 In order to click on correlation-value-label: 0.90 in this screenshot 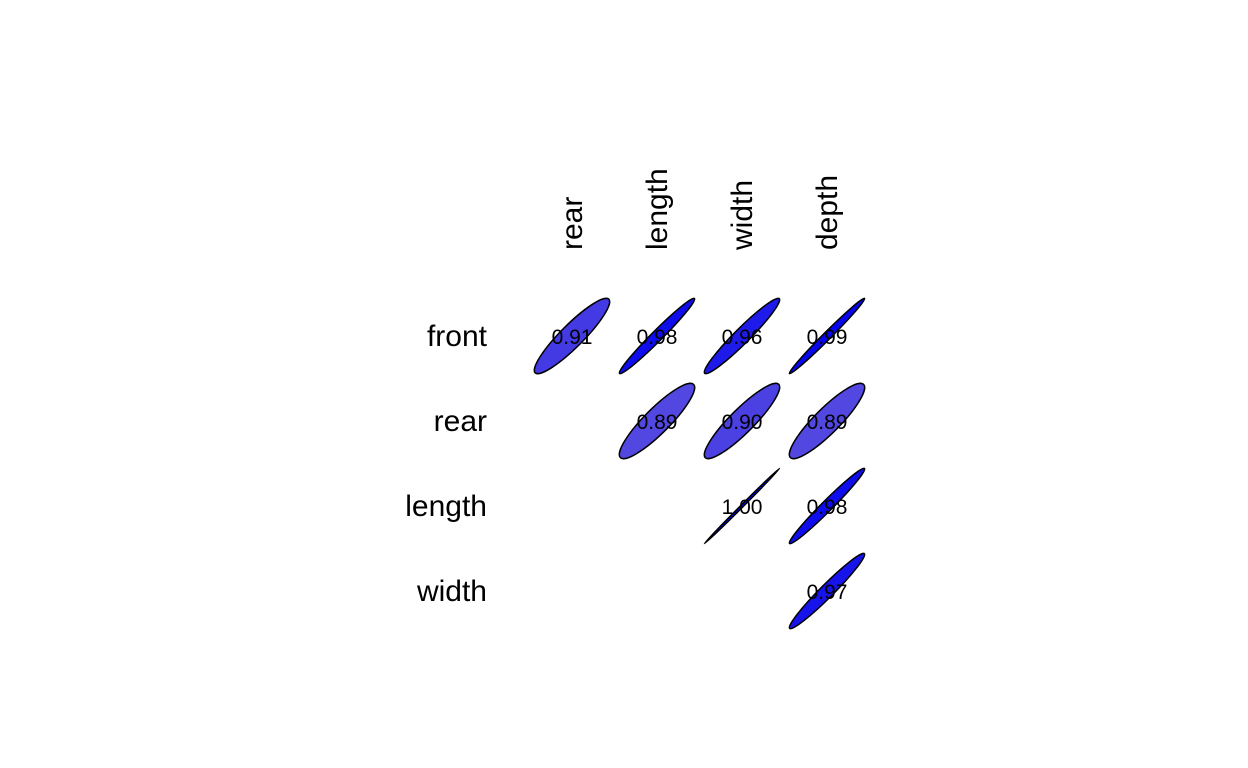, I will do `click(742, 422)`.